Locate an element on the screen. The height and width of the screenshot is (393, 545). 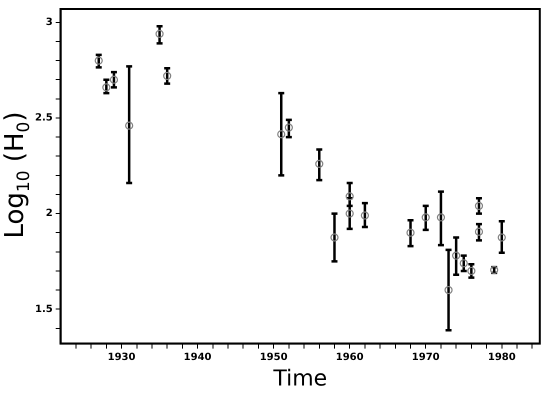
x-axis-title: Time is located at coordinates (300, 379).